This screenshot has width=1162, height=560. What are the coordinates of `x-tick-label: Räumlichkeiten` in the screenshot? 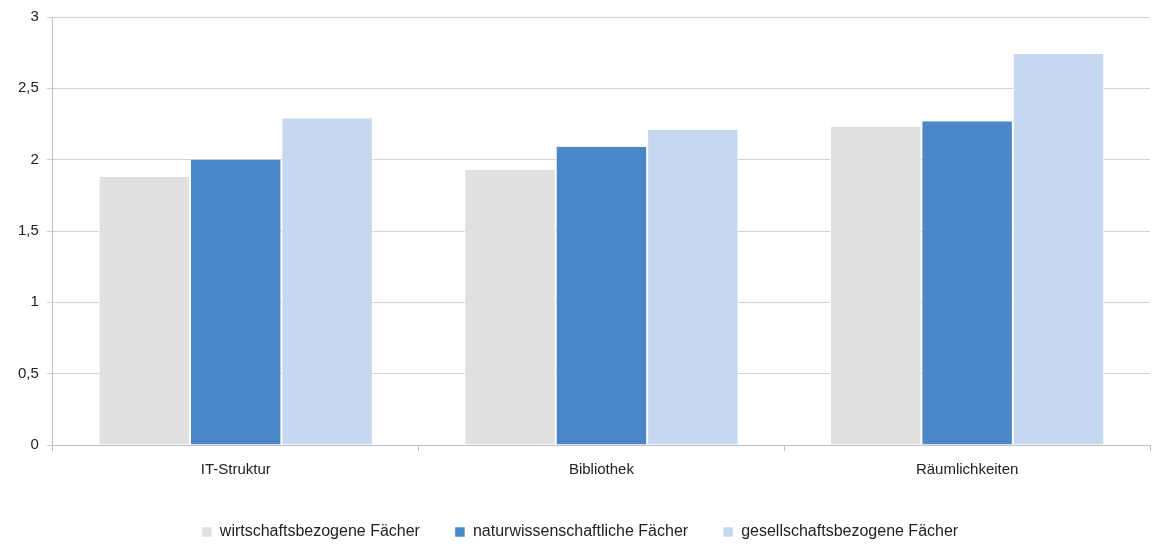 It's located at (967, 469).